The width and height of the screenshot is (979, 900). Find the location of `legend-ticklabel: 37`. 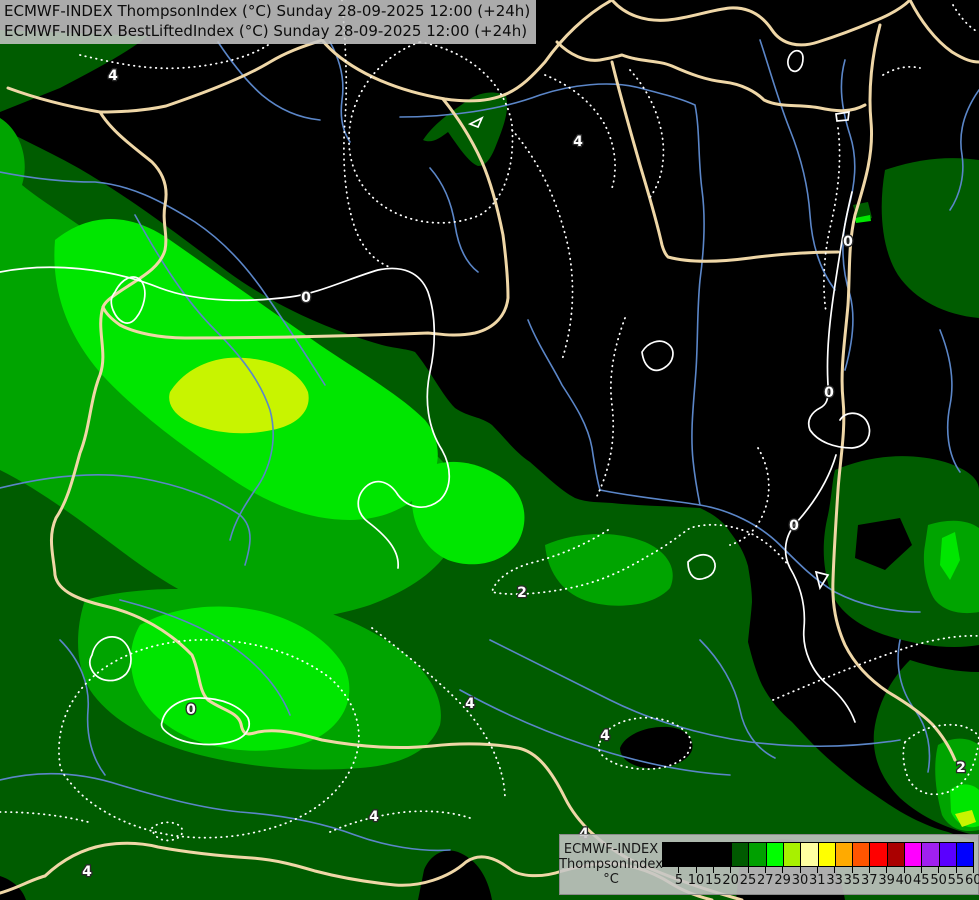

legend-ticklabel: 37 is located at coordinates (869, 880).